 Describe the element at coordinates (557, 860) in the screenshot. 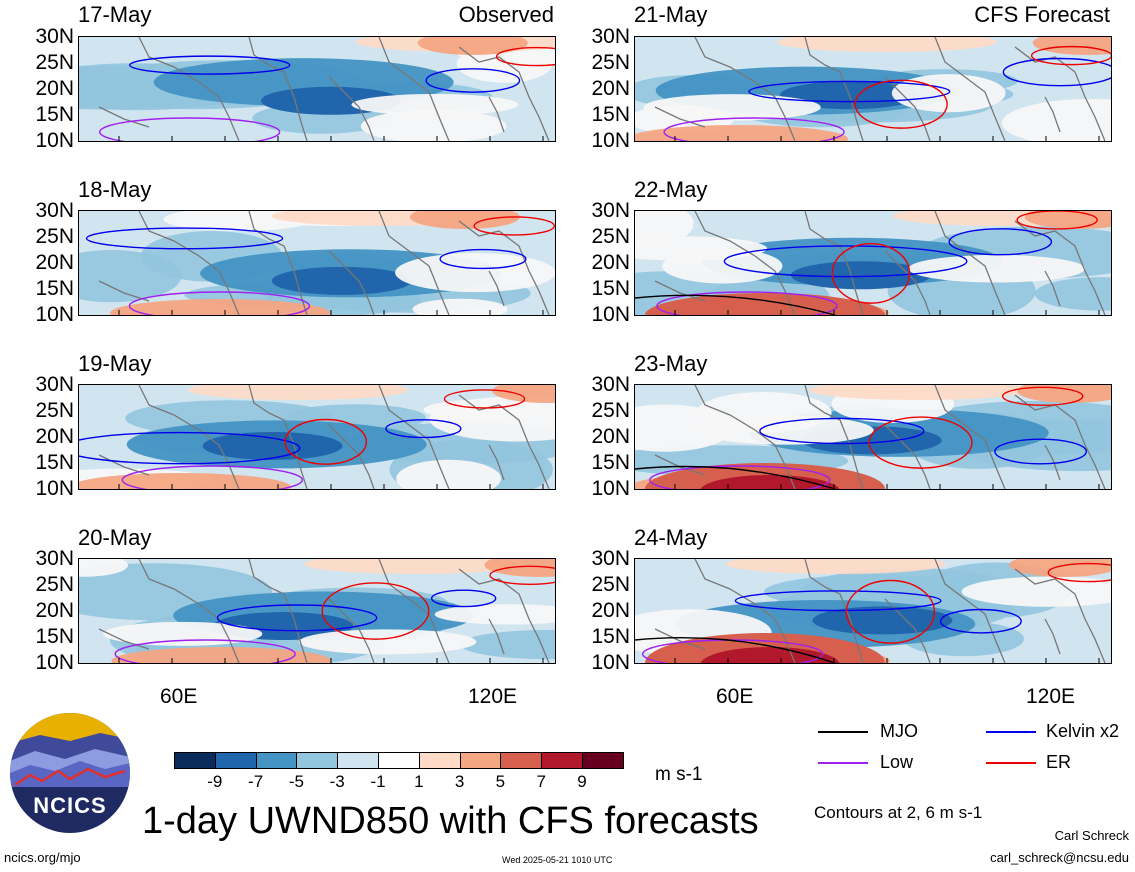

I see `timestamp: Wed 2025-05-21 1010 UTC` at that location.